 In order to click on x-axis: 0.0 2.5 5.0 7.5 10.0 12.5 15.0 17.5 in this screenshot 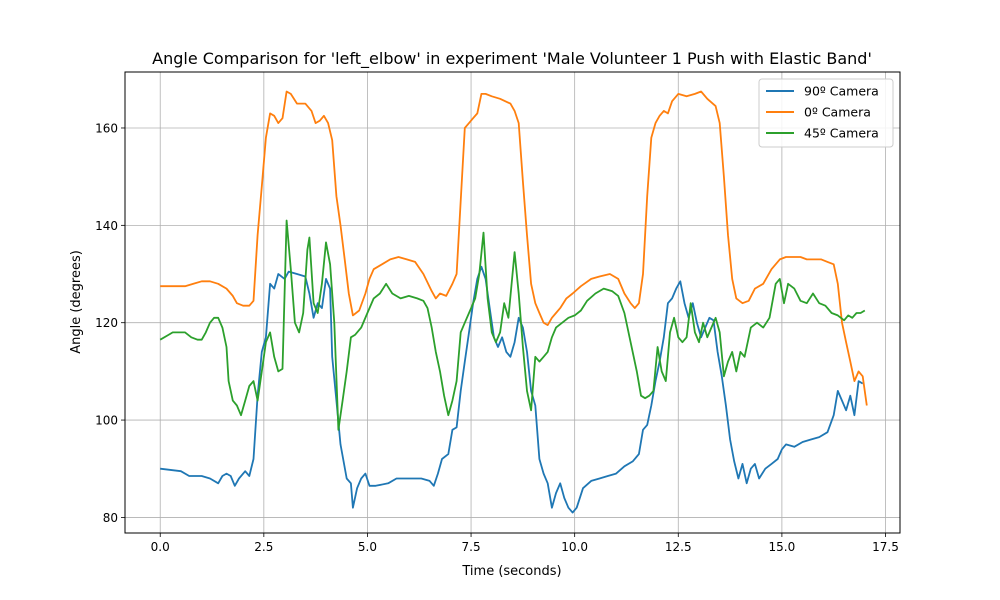, I will do `click(525, 543)`.